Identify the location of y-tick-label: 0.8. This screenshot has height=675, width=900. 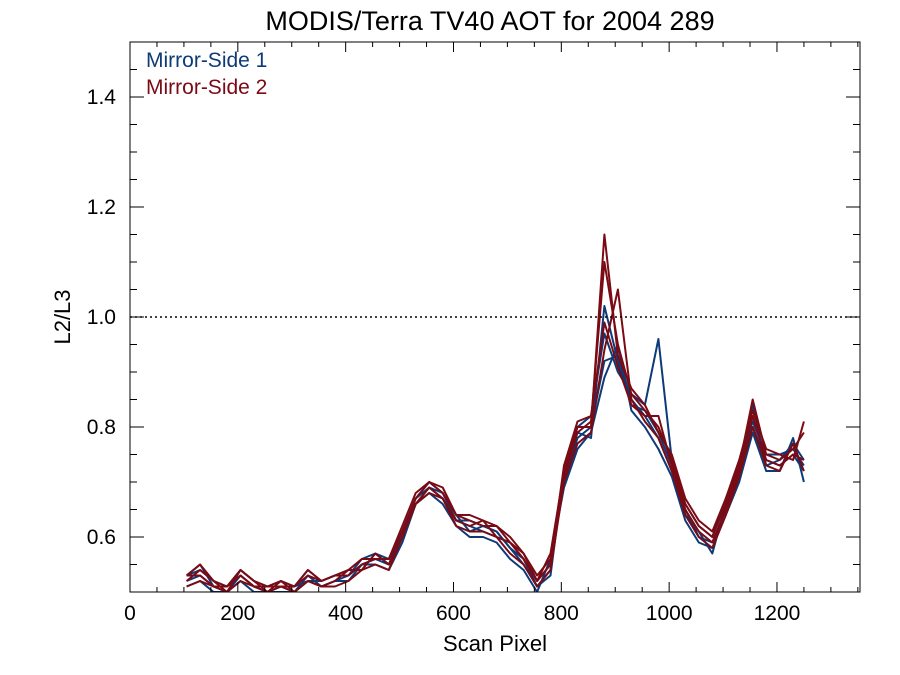
(101, 427).